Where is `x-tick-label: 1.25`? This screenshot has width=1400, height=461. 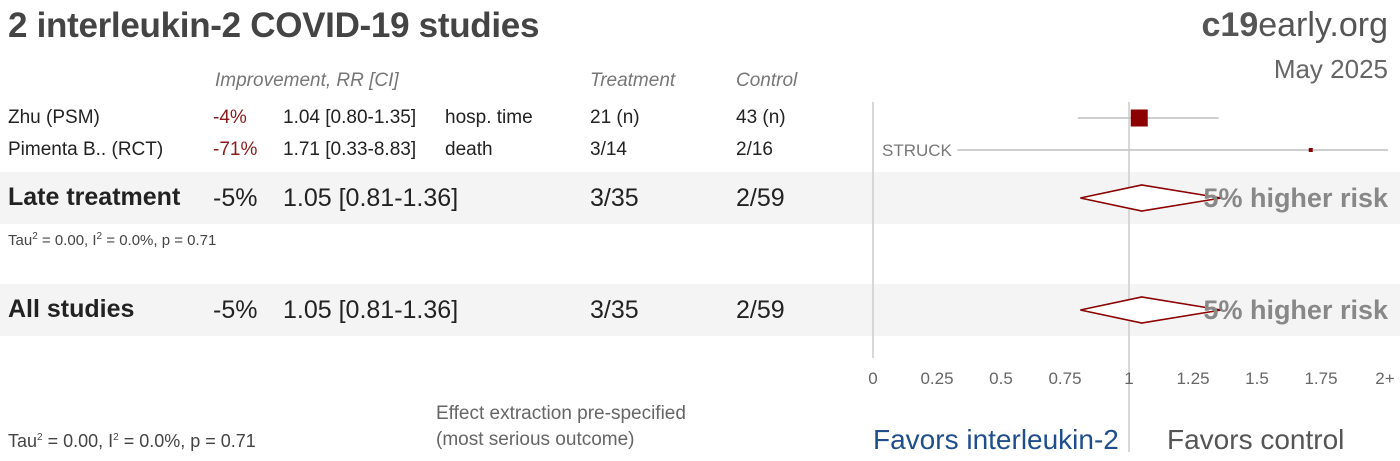
x-tick-label: 1.25 is located at coordinates (1192, 378).